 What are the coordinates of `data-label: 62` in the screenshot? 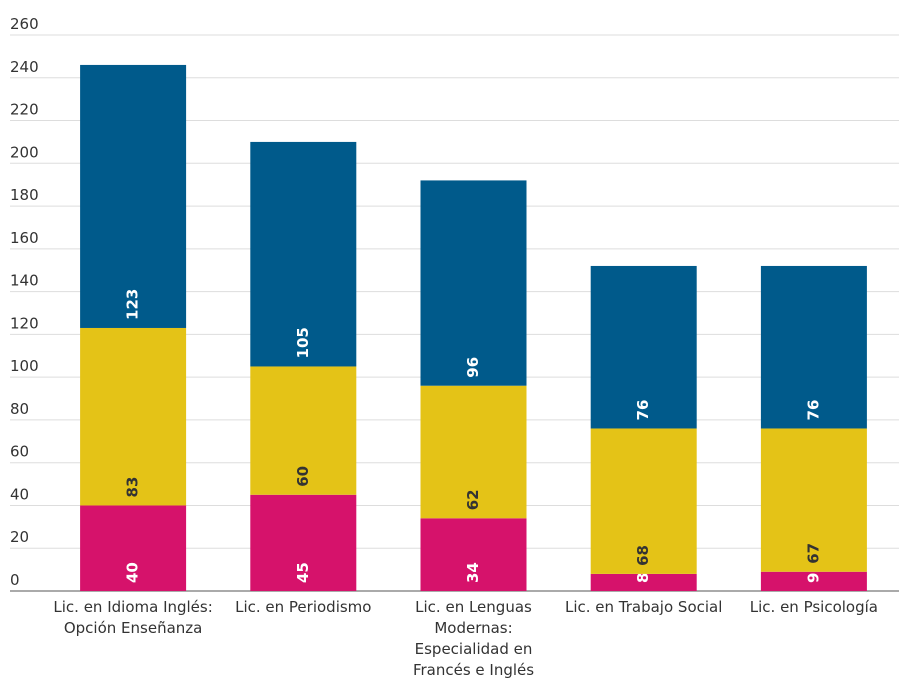 It's located at (473, 499).